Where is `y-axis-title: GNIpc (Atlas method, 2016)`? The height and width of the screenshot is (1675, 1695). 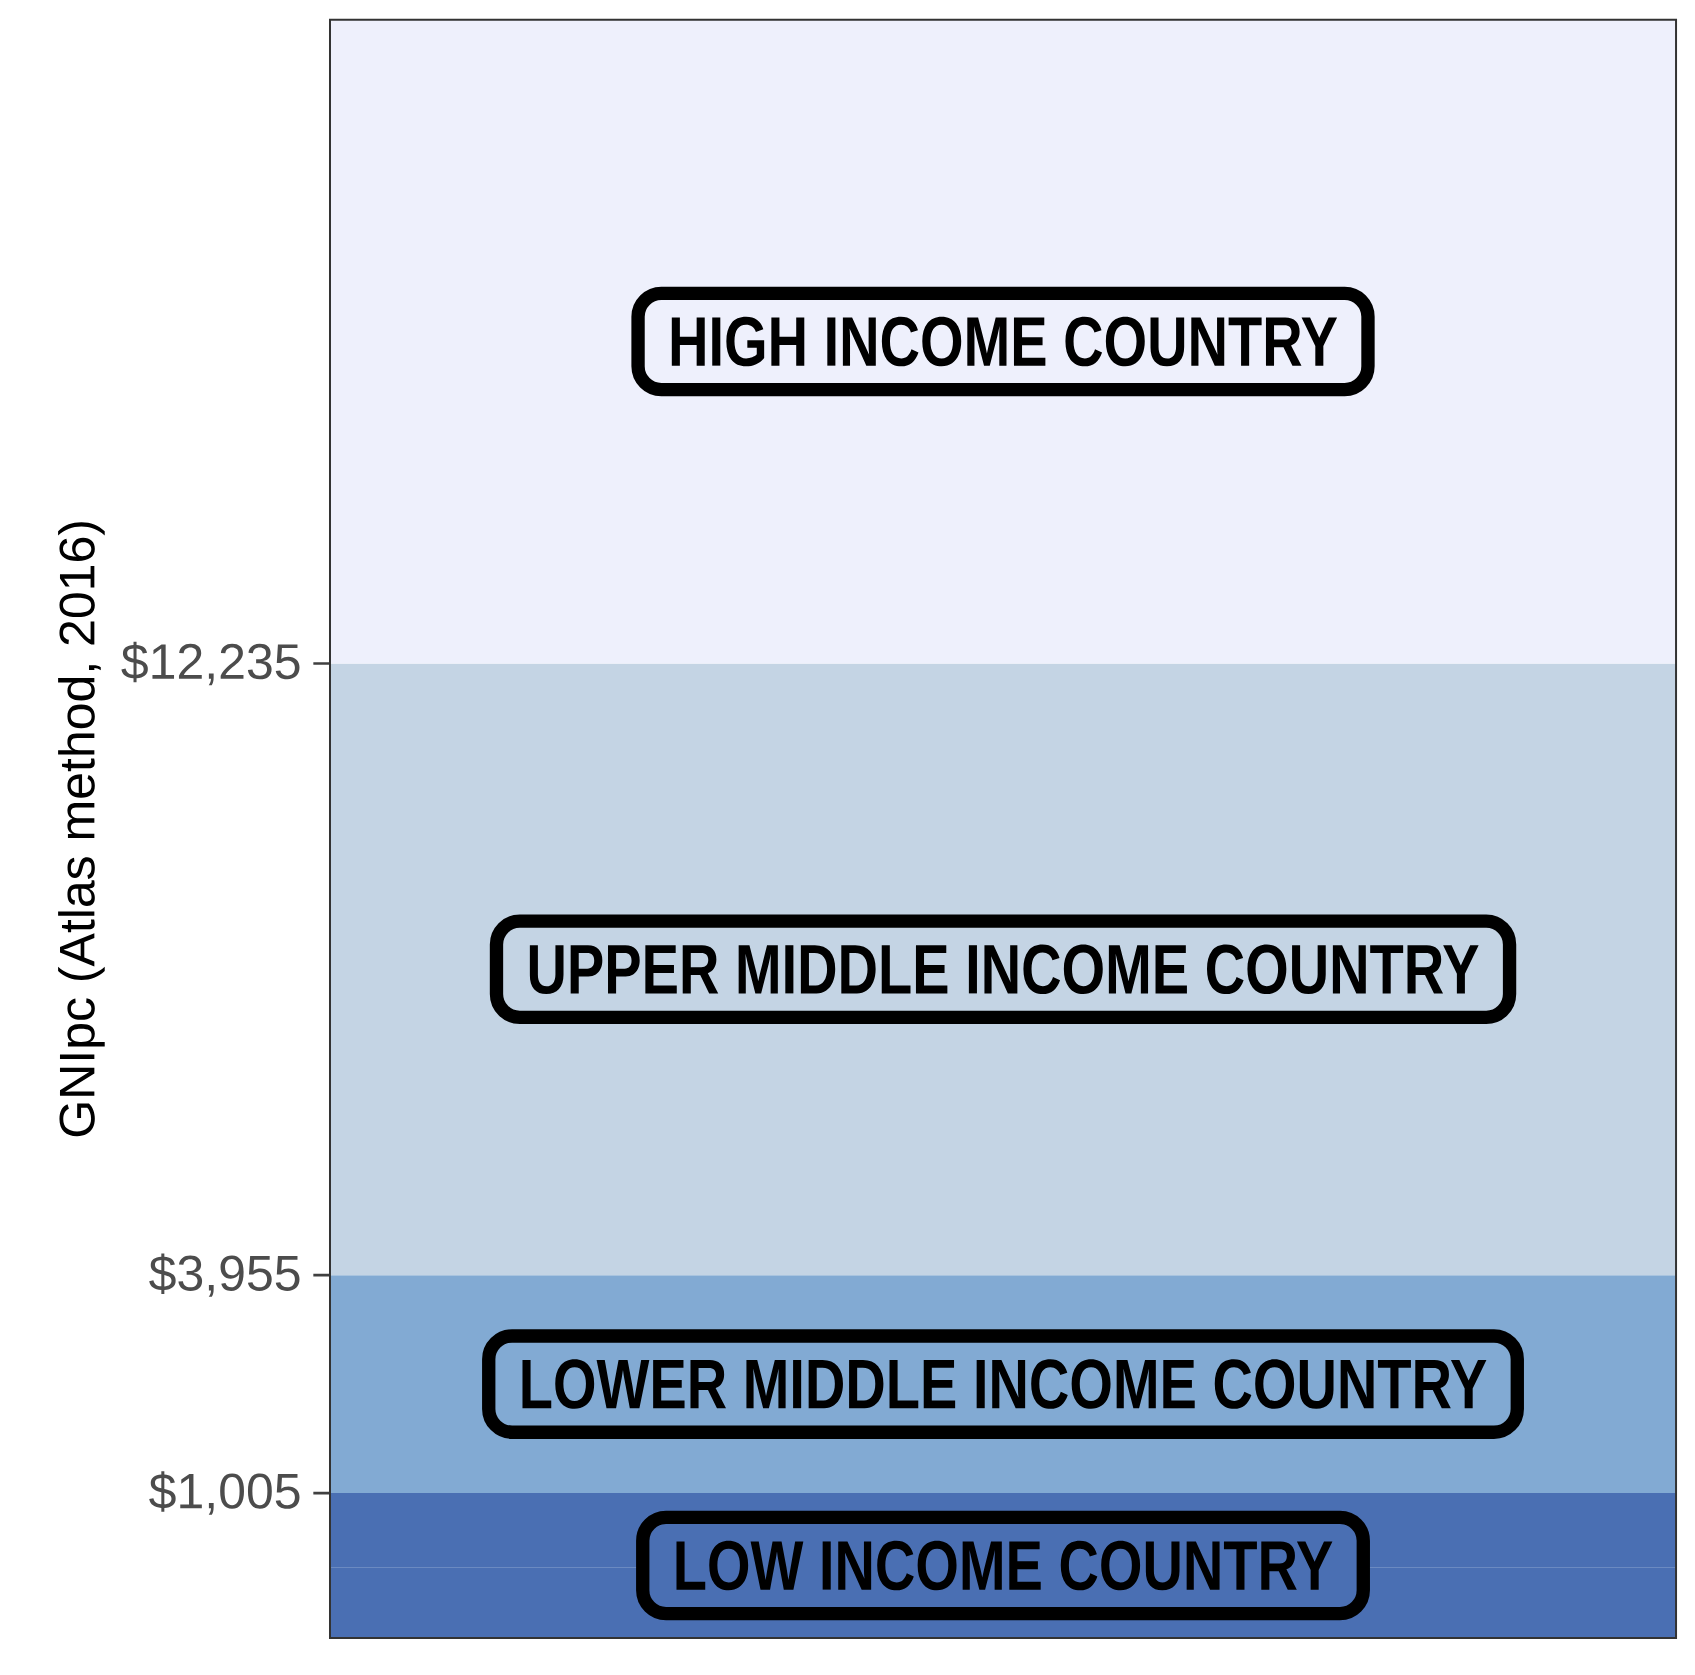 y-axis-title: GNIpc (Atlas method, 2016) is located at coordinates (81, 829).